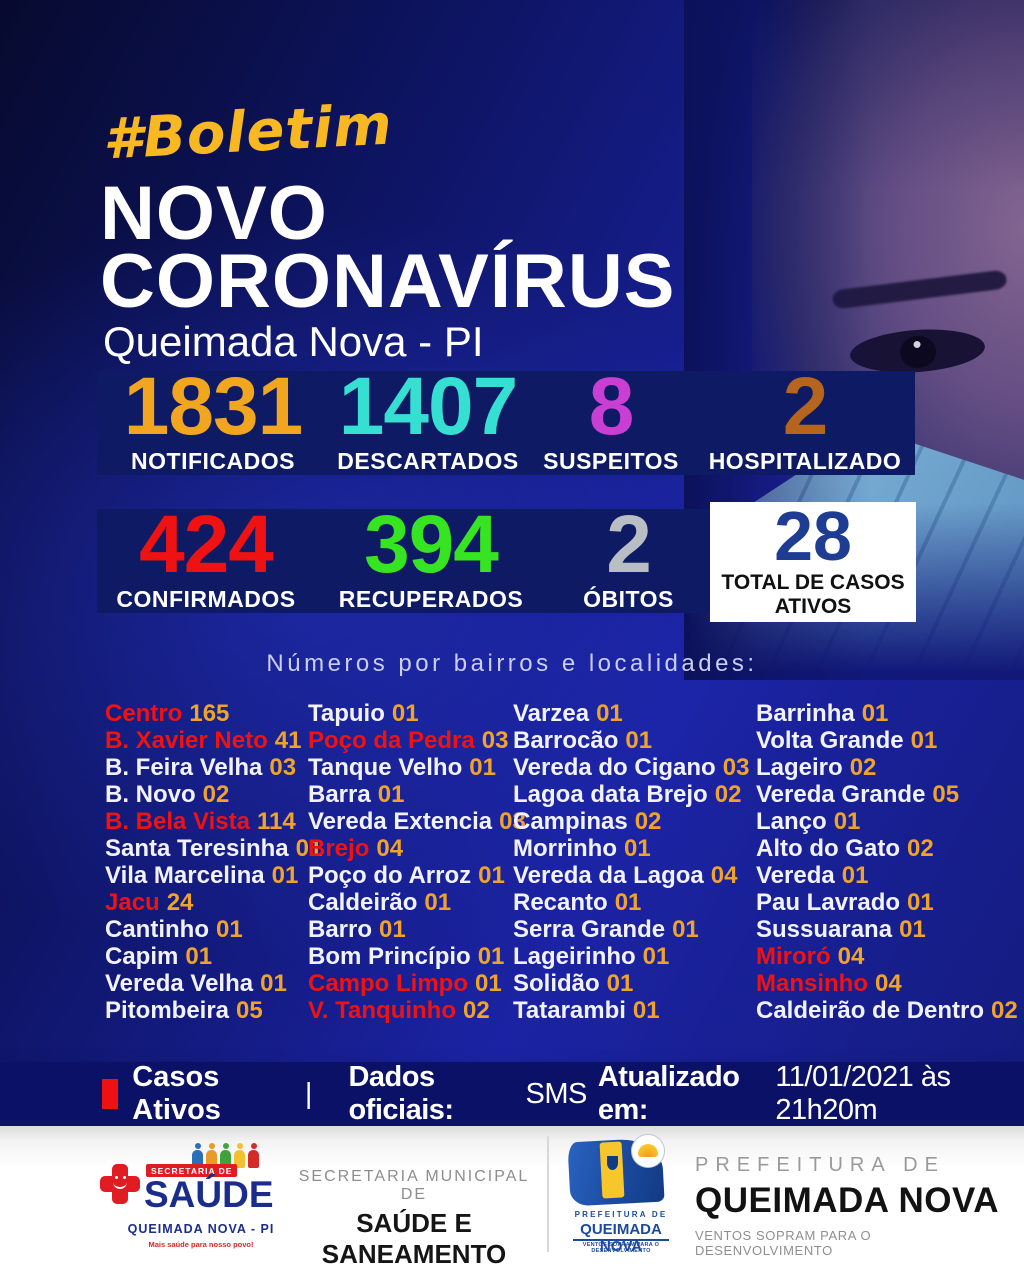 Image resolution: width=1024 pixels, height=1280 pixels. Describe the element at coordinates (556, 1093) in the screenshot. I see `footer-text-segment: SMS` at that location.